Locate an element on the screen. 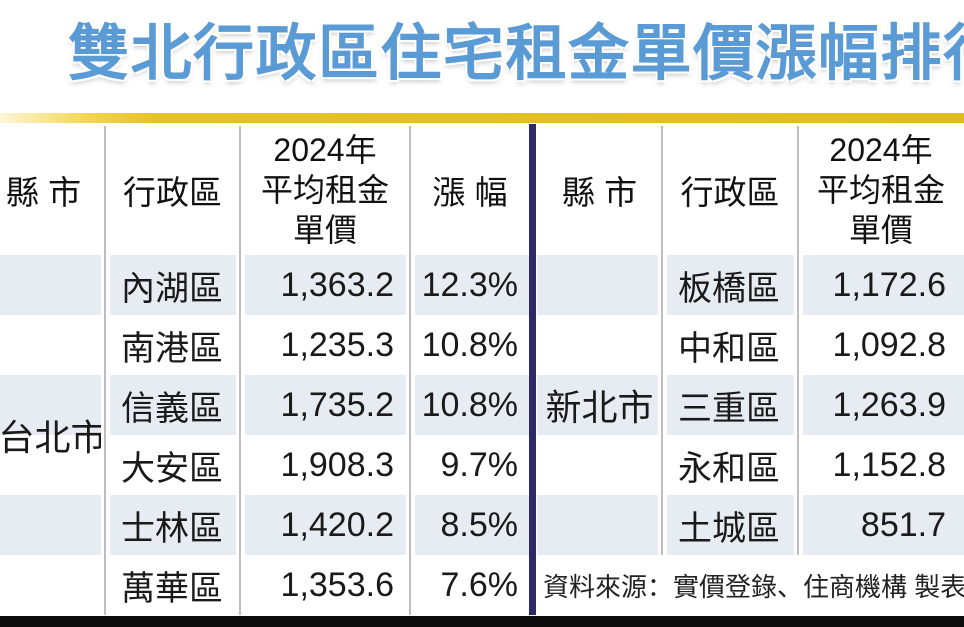 This screenshot has height=627, width=964. district-cell: 三重區 is located at coordinates (729, 408).